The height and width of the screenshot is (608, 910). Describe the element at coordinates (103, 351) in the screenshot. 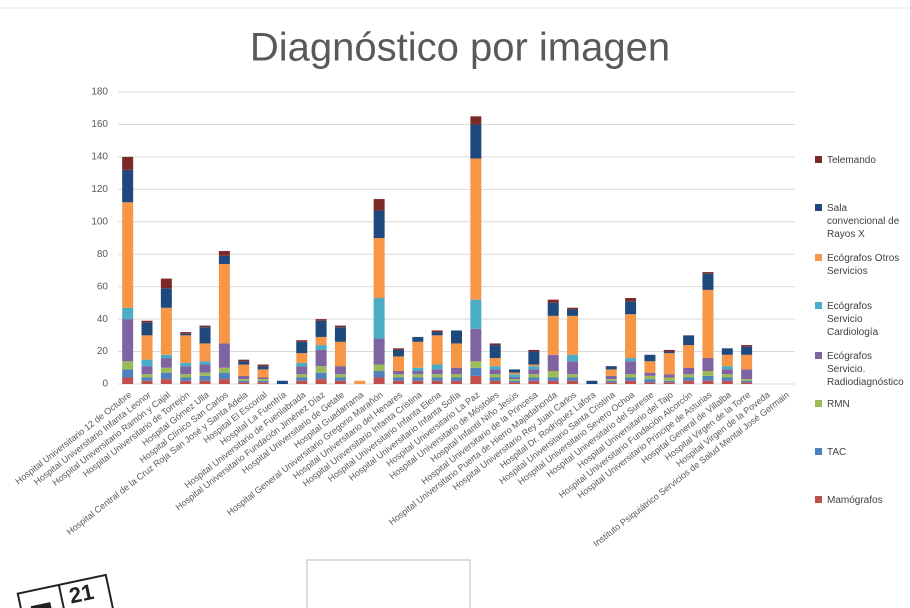

I see `y-tick-label: 20` at that location.